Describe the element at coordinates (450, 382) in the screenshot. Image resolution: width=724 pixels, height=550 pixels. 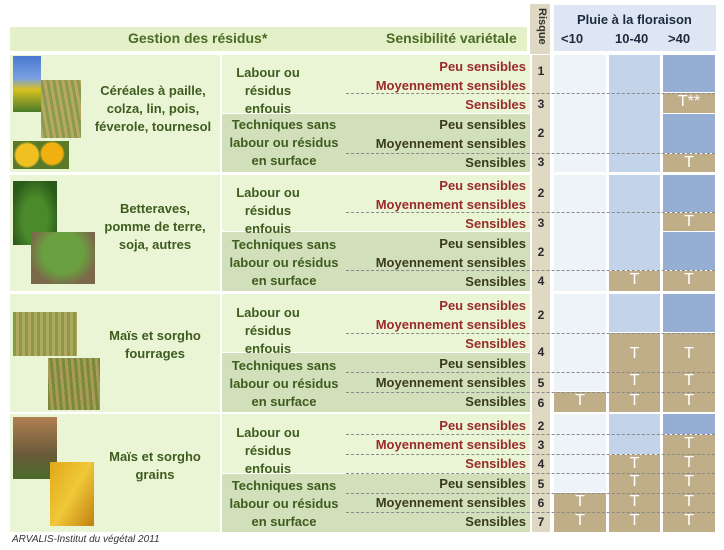
I see `sens-3b-moy: Moyennement sensibles` at that location.